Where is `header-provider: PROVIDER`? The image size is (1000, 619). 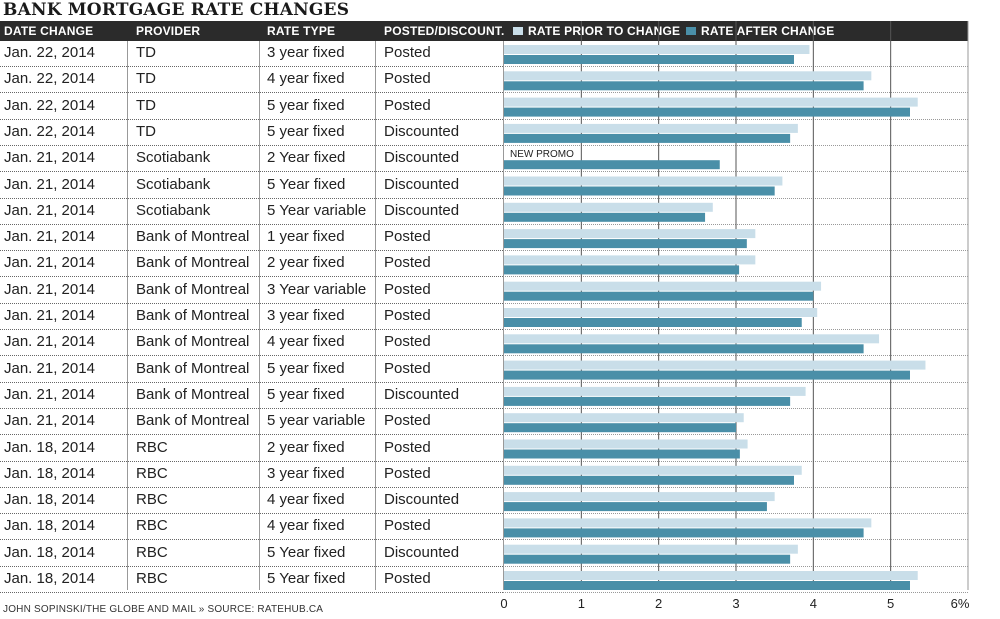 header-provider: PROVIDER is located at coordinates (168, 31).